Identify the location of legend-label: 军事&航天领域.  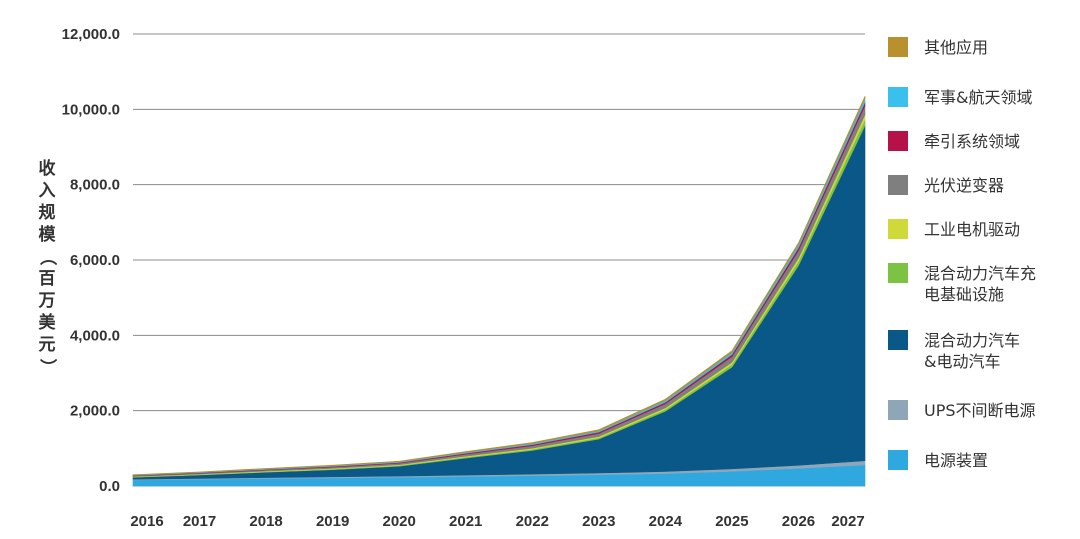
(978, 97).